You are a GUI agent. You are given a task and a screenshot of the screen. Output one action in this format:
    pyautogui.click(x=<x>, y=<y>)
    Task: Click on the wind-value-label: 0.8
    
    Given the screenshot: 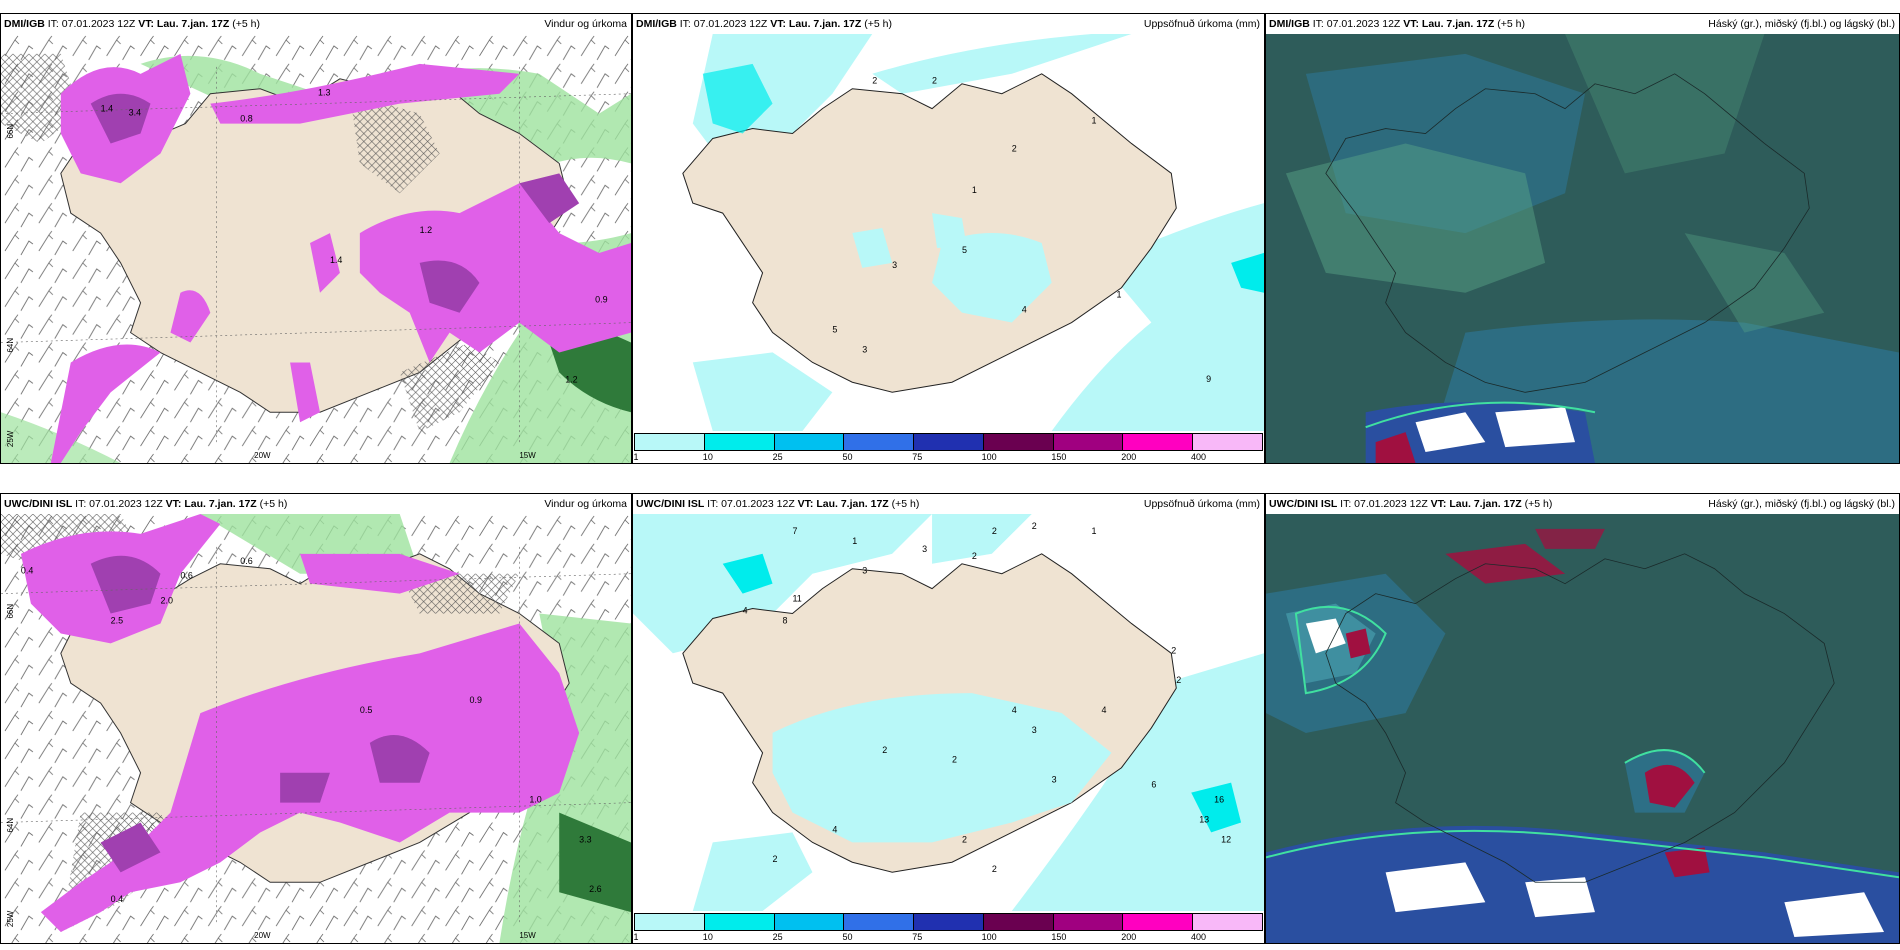 What is the action you would take?
    pyautogui.click(x=246, y=119)
    